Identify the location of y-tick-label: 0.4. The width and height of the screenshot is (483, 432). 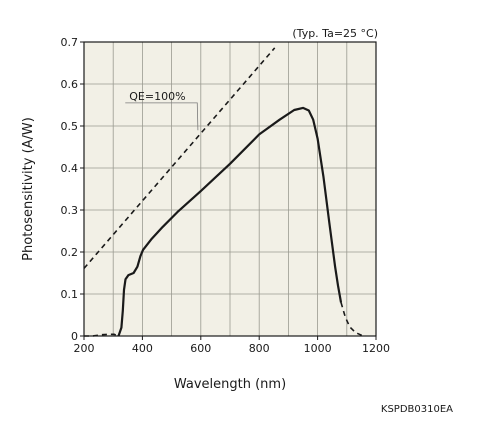
(70, 168).